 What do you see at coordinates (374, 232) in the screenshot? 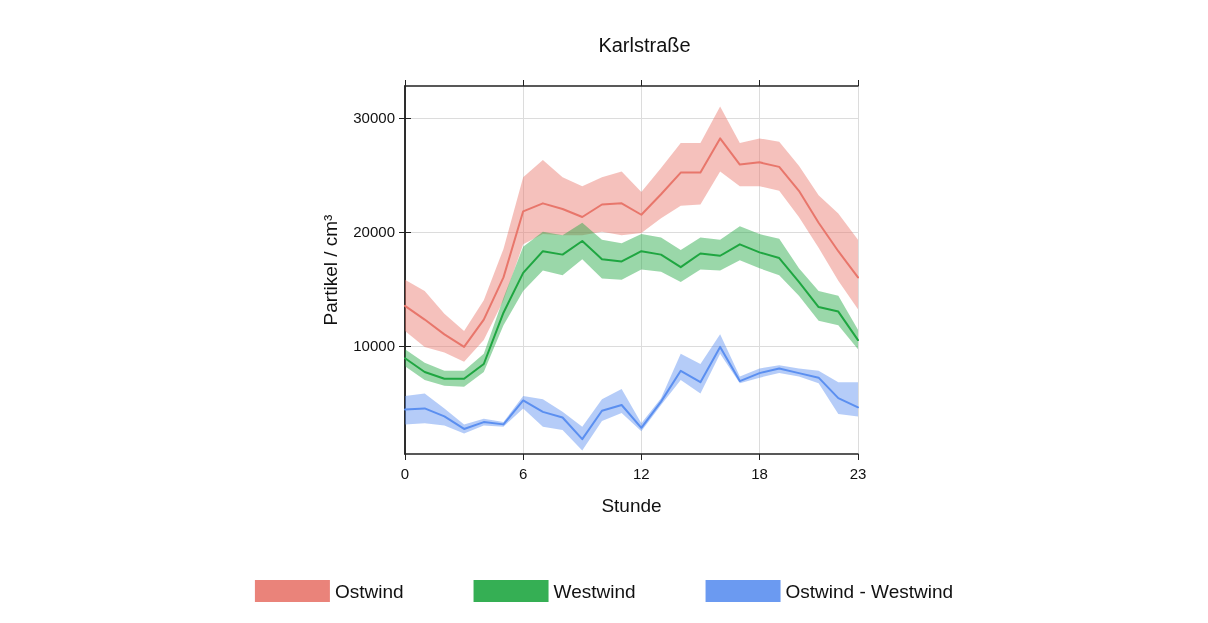
I see `y-tick-label: 20000` at bounding box center [374, 232].